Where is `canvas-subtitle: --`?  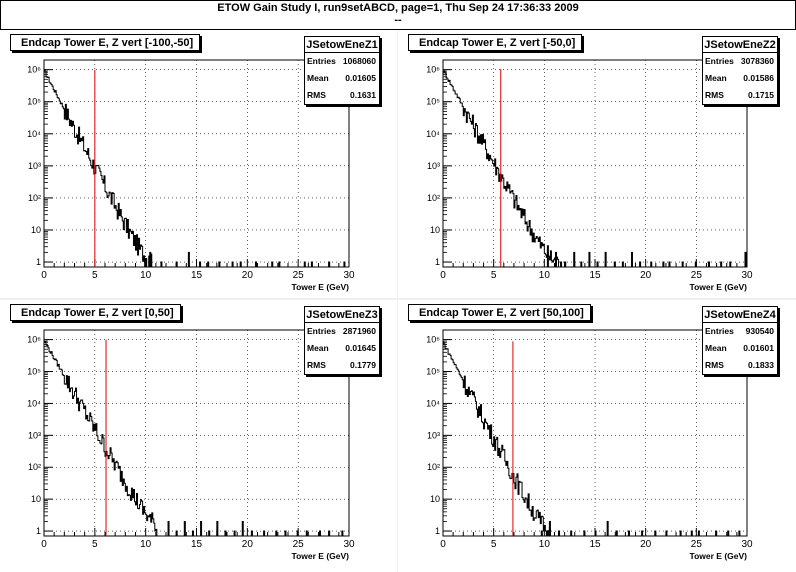 canvas-subtitle: -- is located at coordinates (398, 20).